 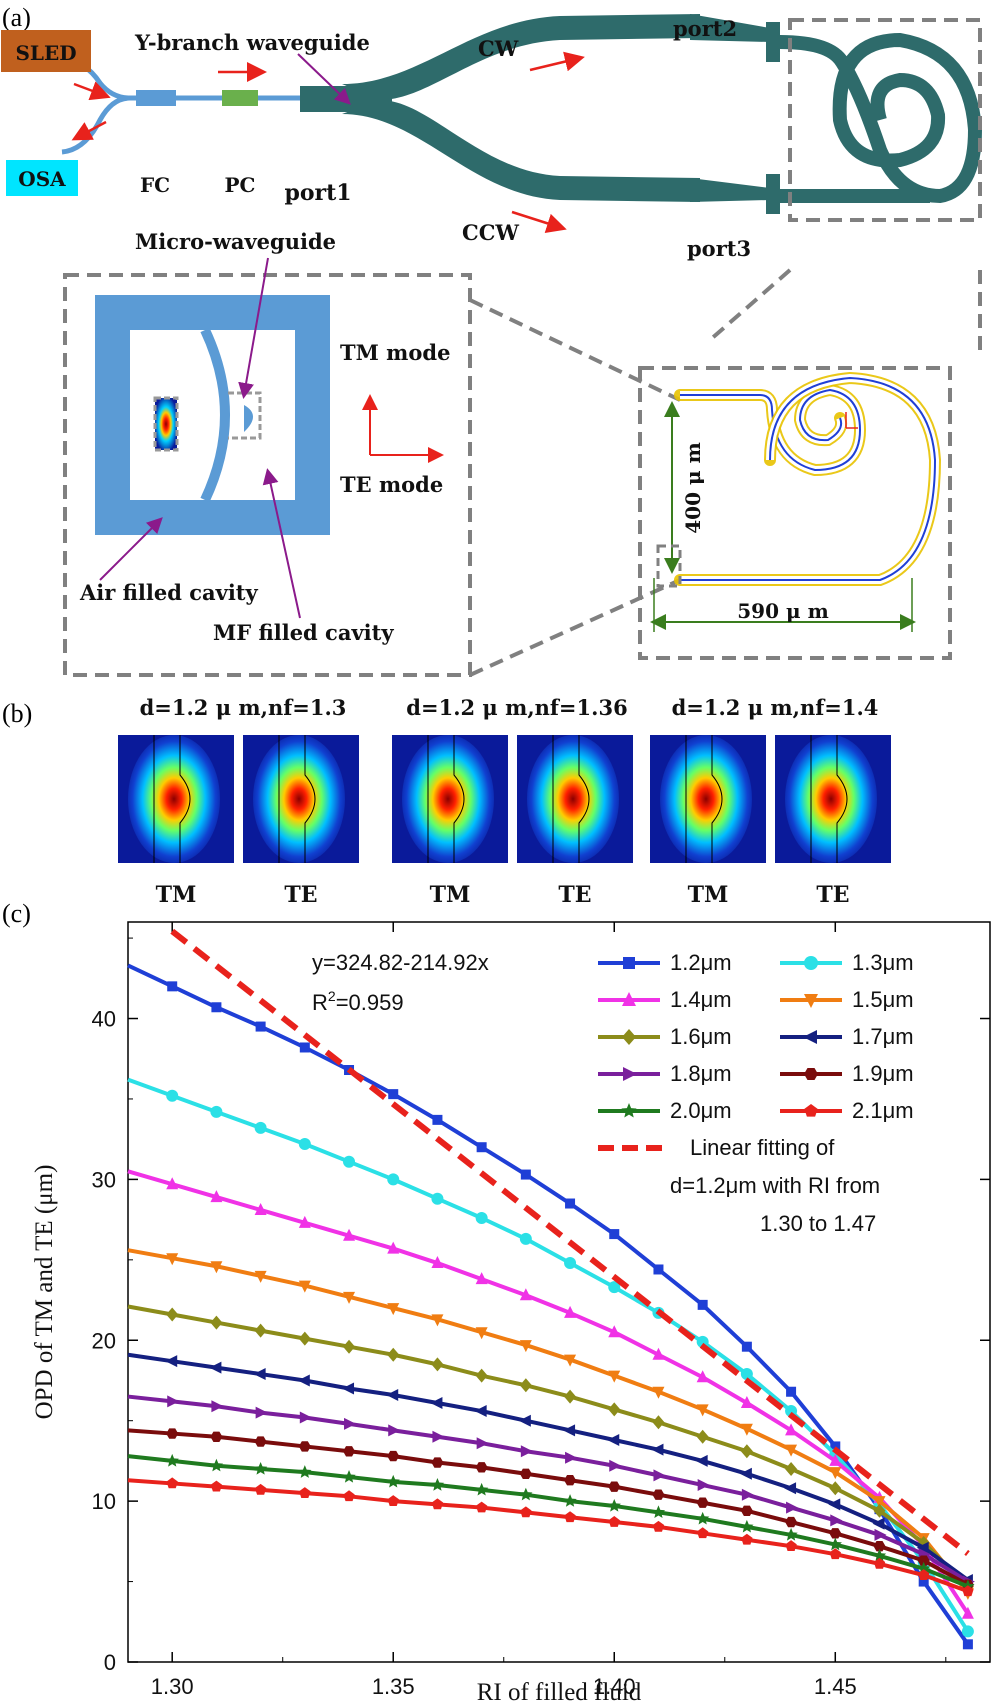 What do you see at coordinates (400, 962) in the screenshot?
I see `fit-equation: y=324.82-214.92x` at bounding box center [400, 962].